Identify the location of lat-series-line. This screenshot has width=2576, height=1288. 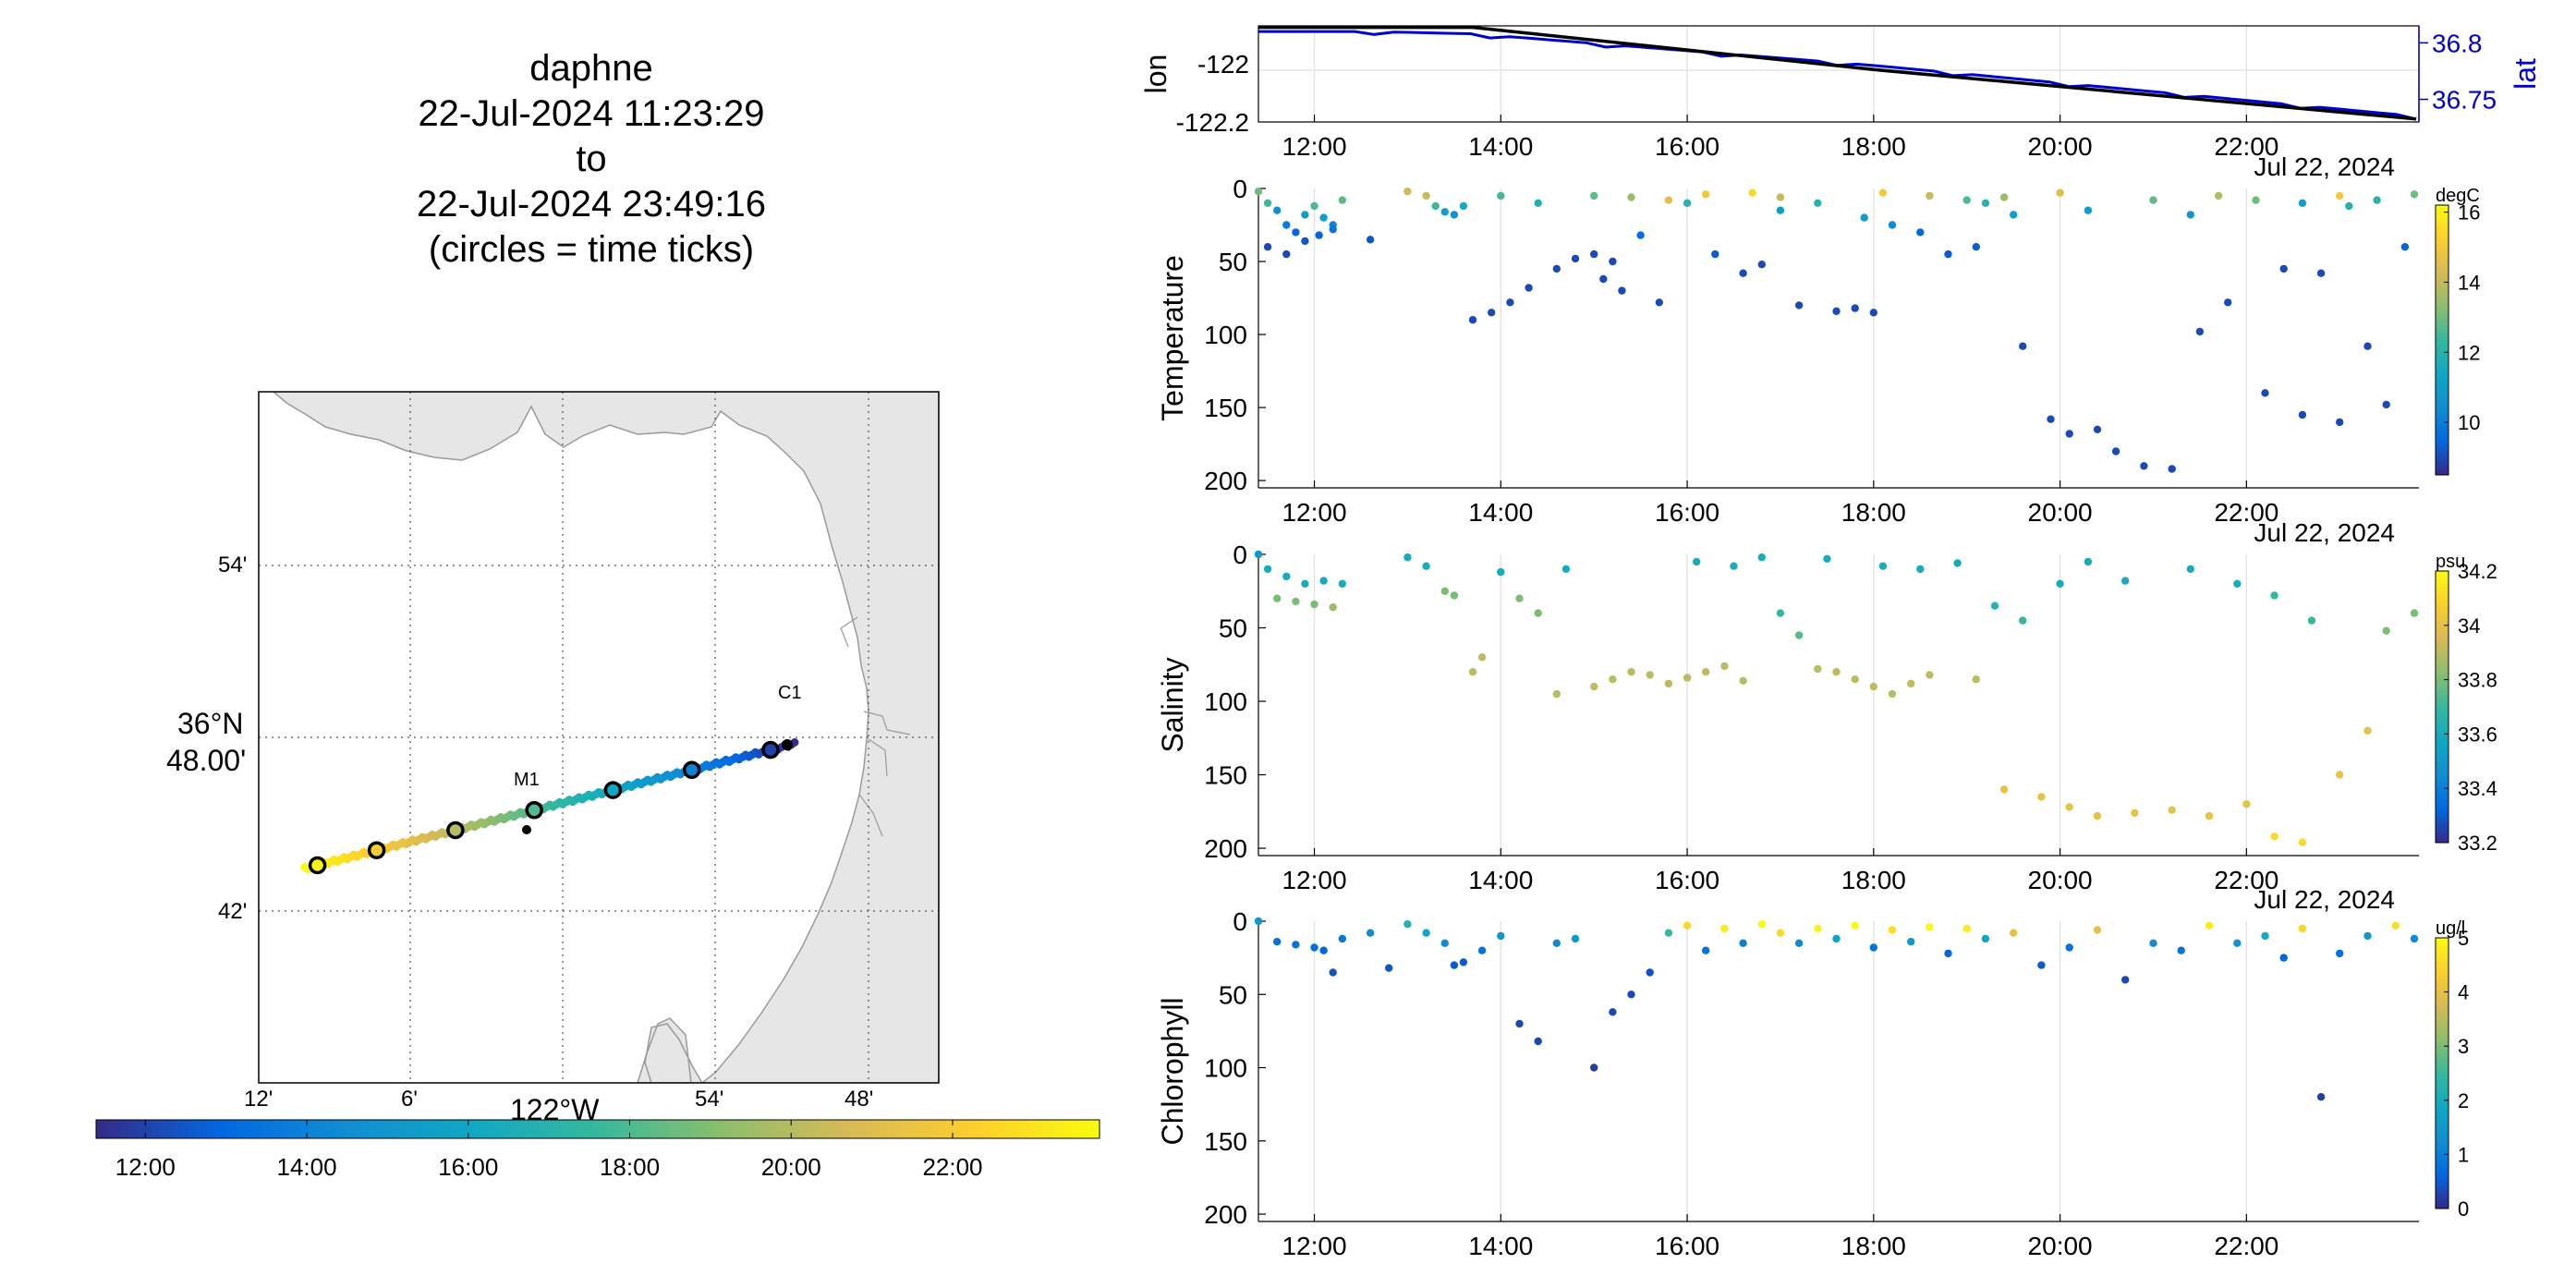
(1837, 75).